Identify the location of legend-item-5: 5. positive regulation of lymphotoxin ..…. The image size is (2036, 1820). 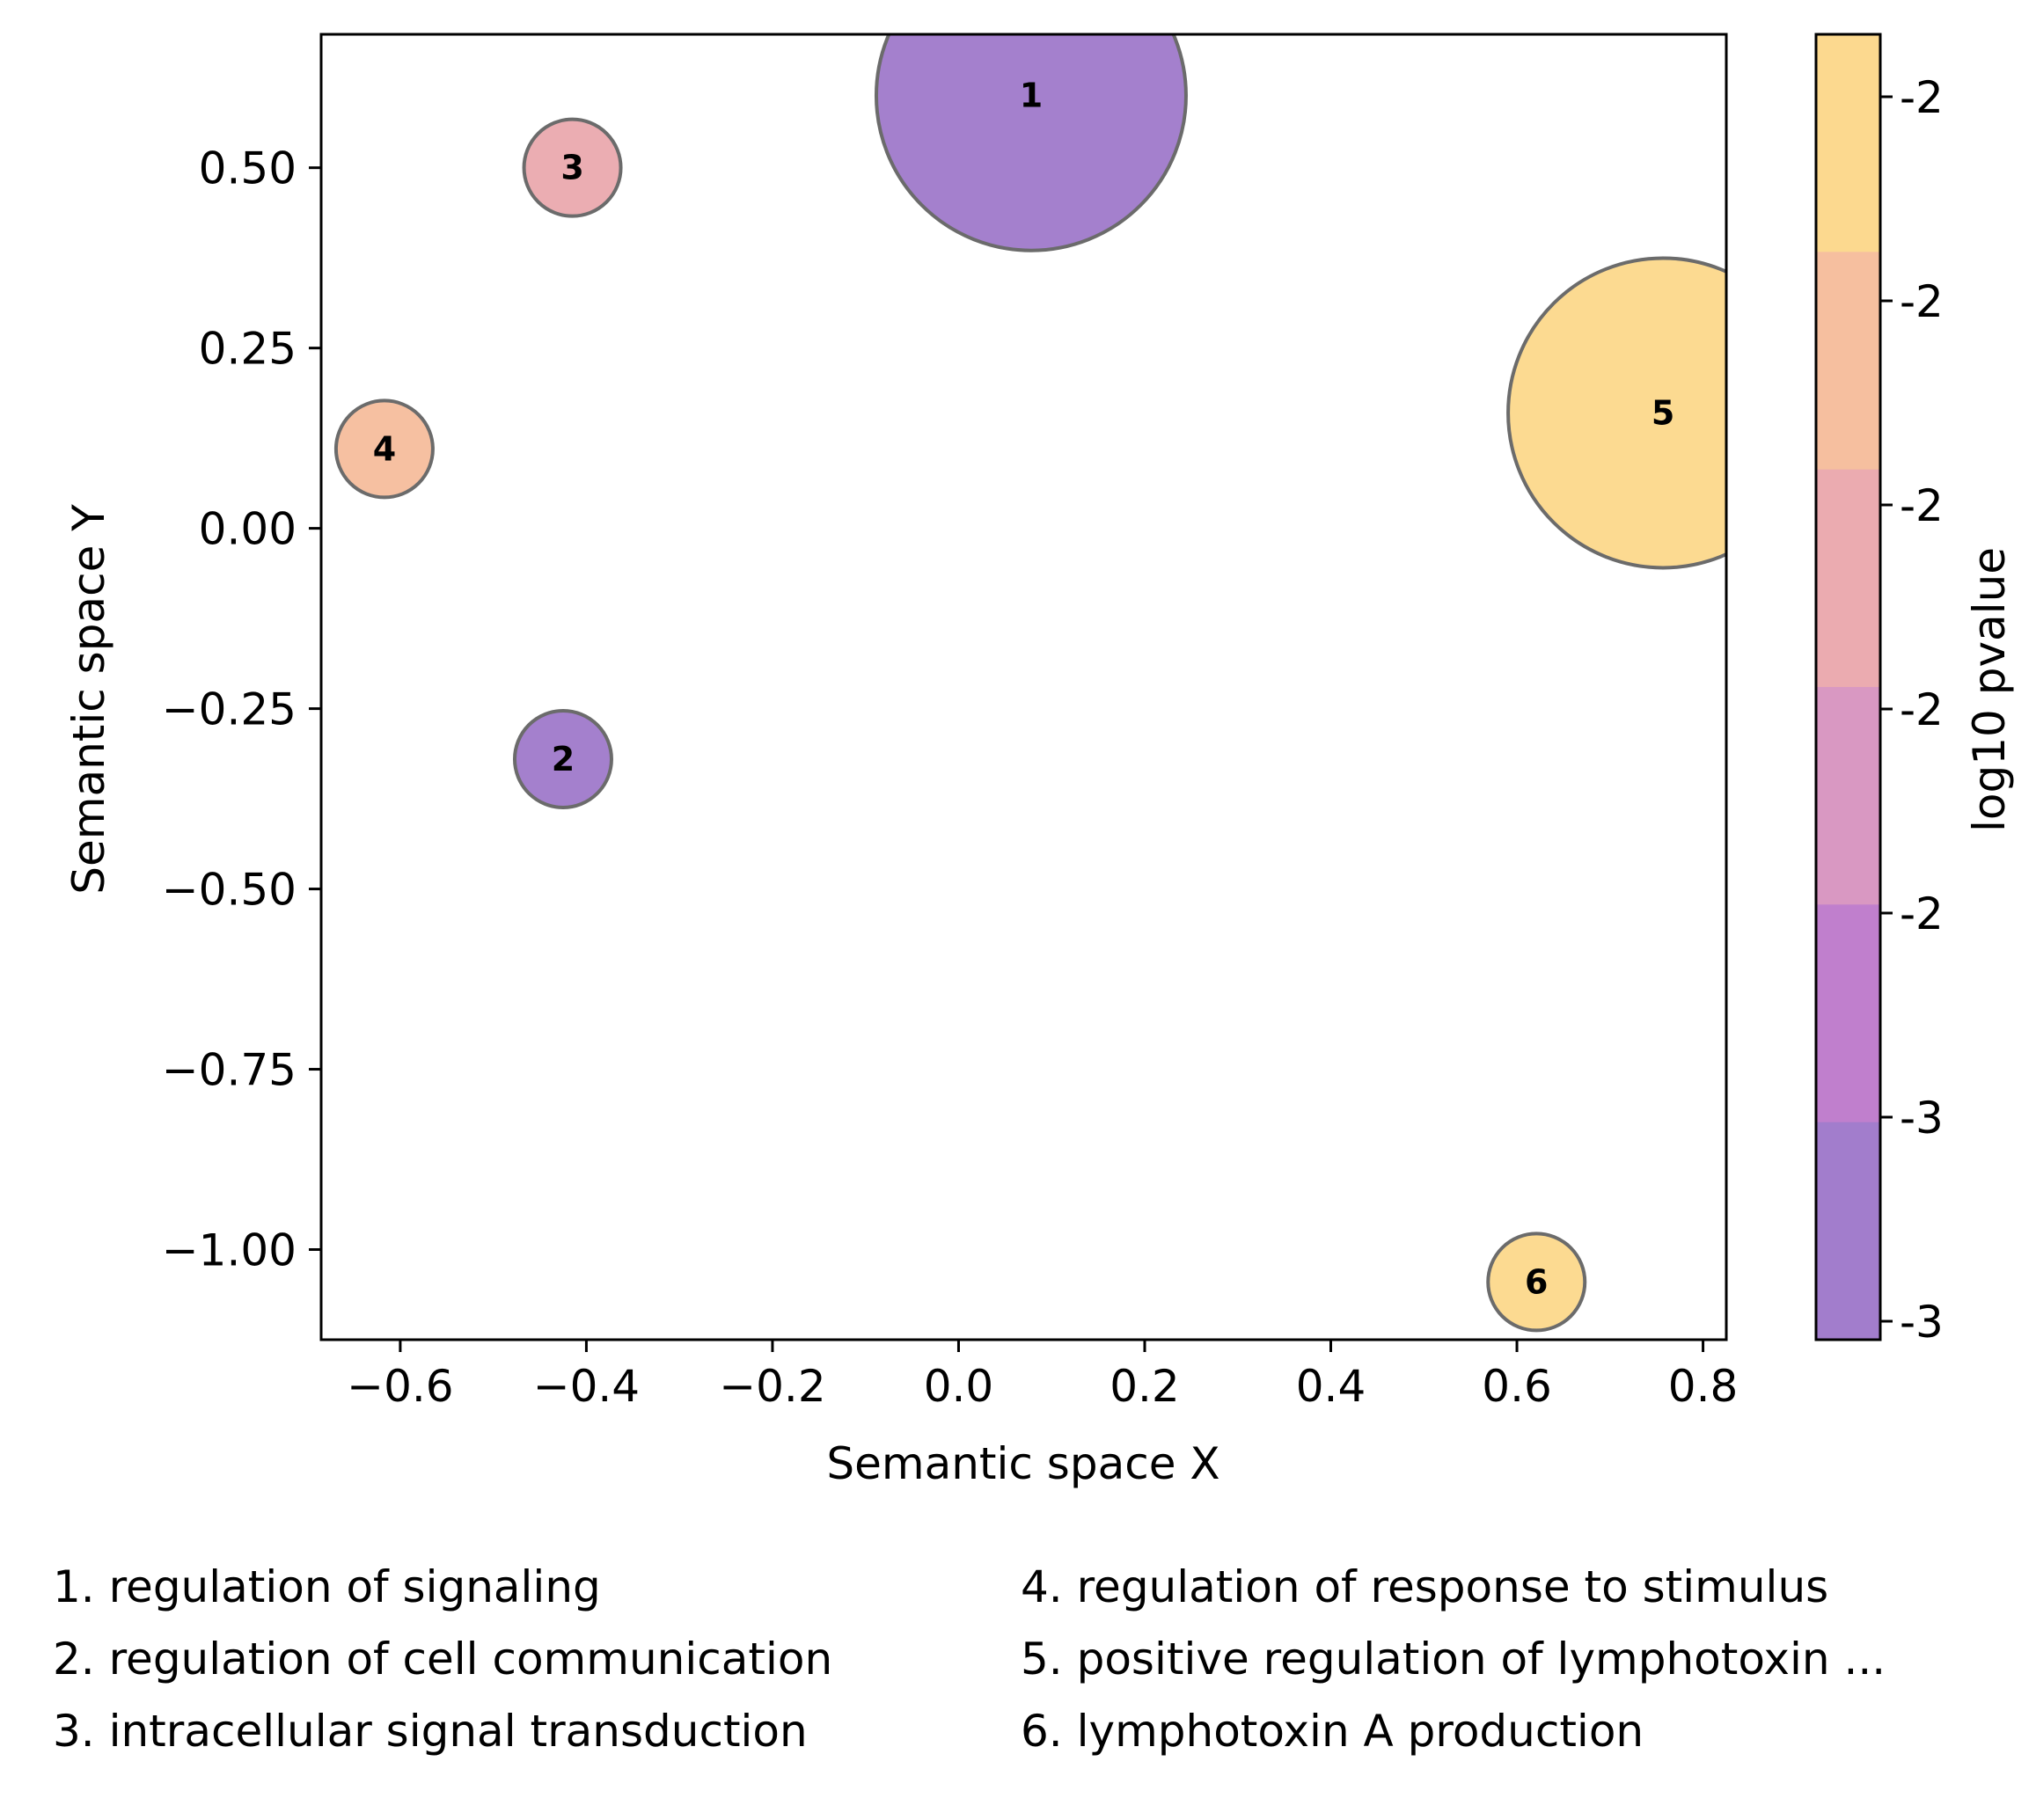
(1453, 1659).